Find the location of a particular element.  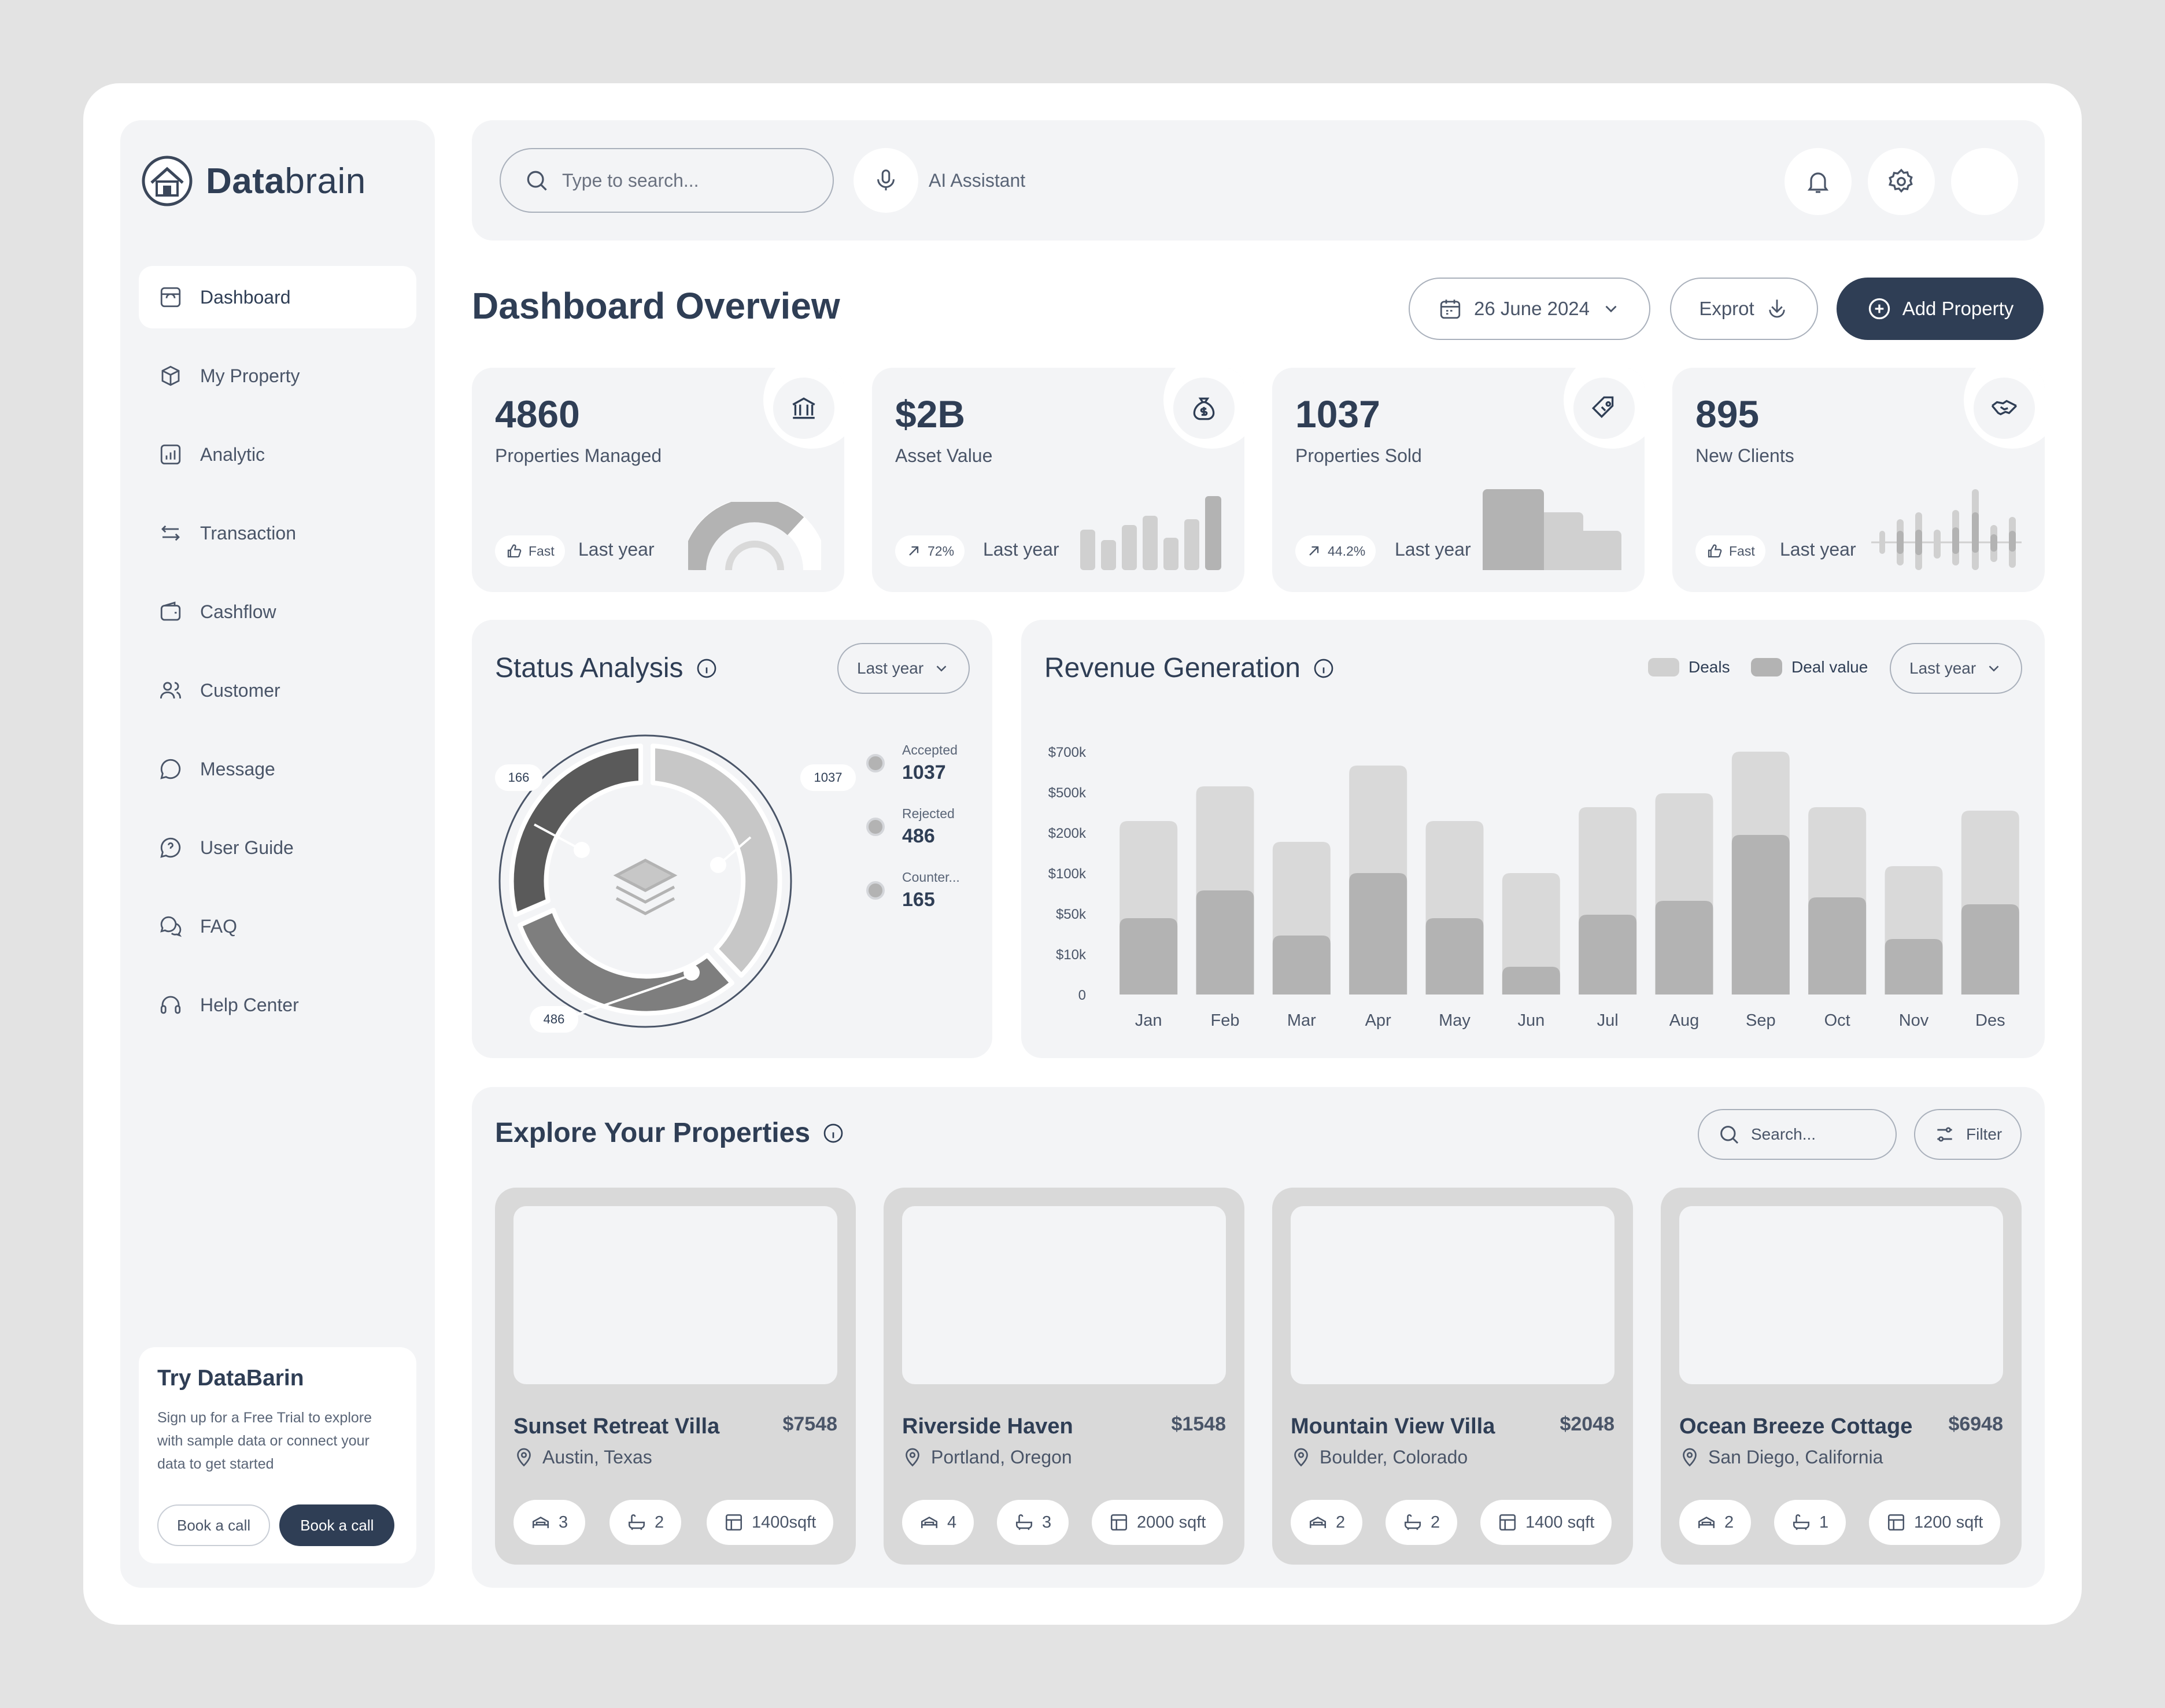

x-tick-label: Jul is located at coordinates (1608, 1020).